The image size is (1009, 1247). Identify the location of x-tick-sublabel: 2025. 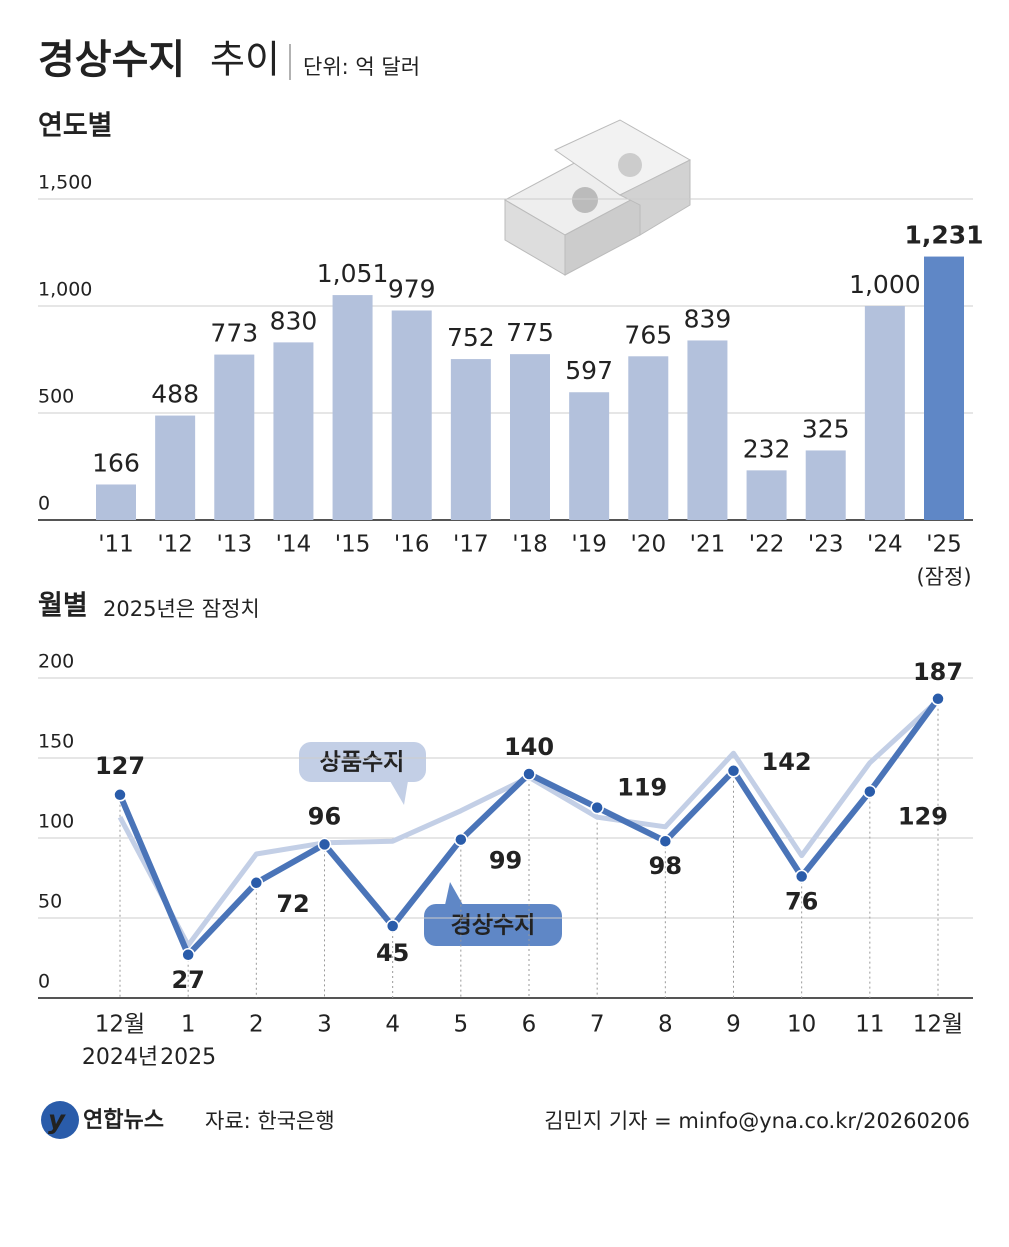
(188, 1057).